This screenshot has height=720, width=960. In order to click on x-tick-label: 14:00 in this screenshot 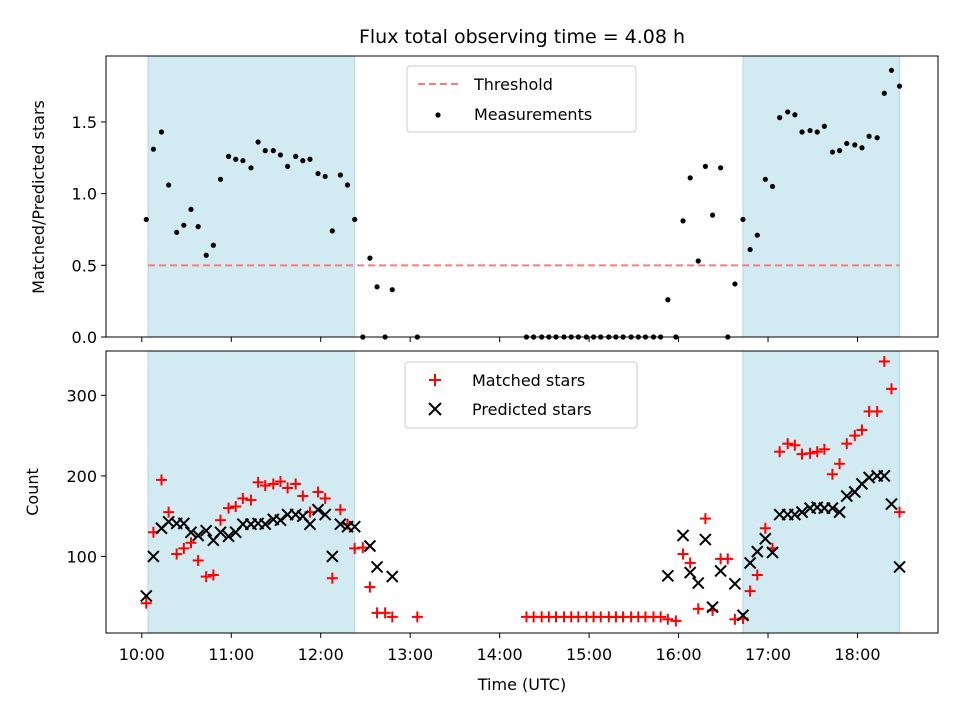, I will do `click(500, 654)`.